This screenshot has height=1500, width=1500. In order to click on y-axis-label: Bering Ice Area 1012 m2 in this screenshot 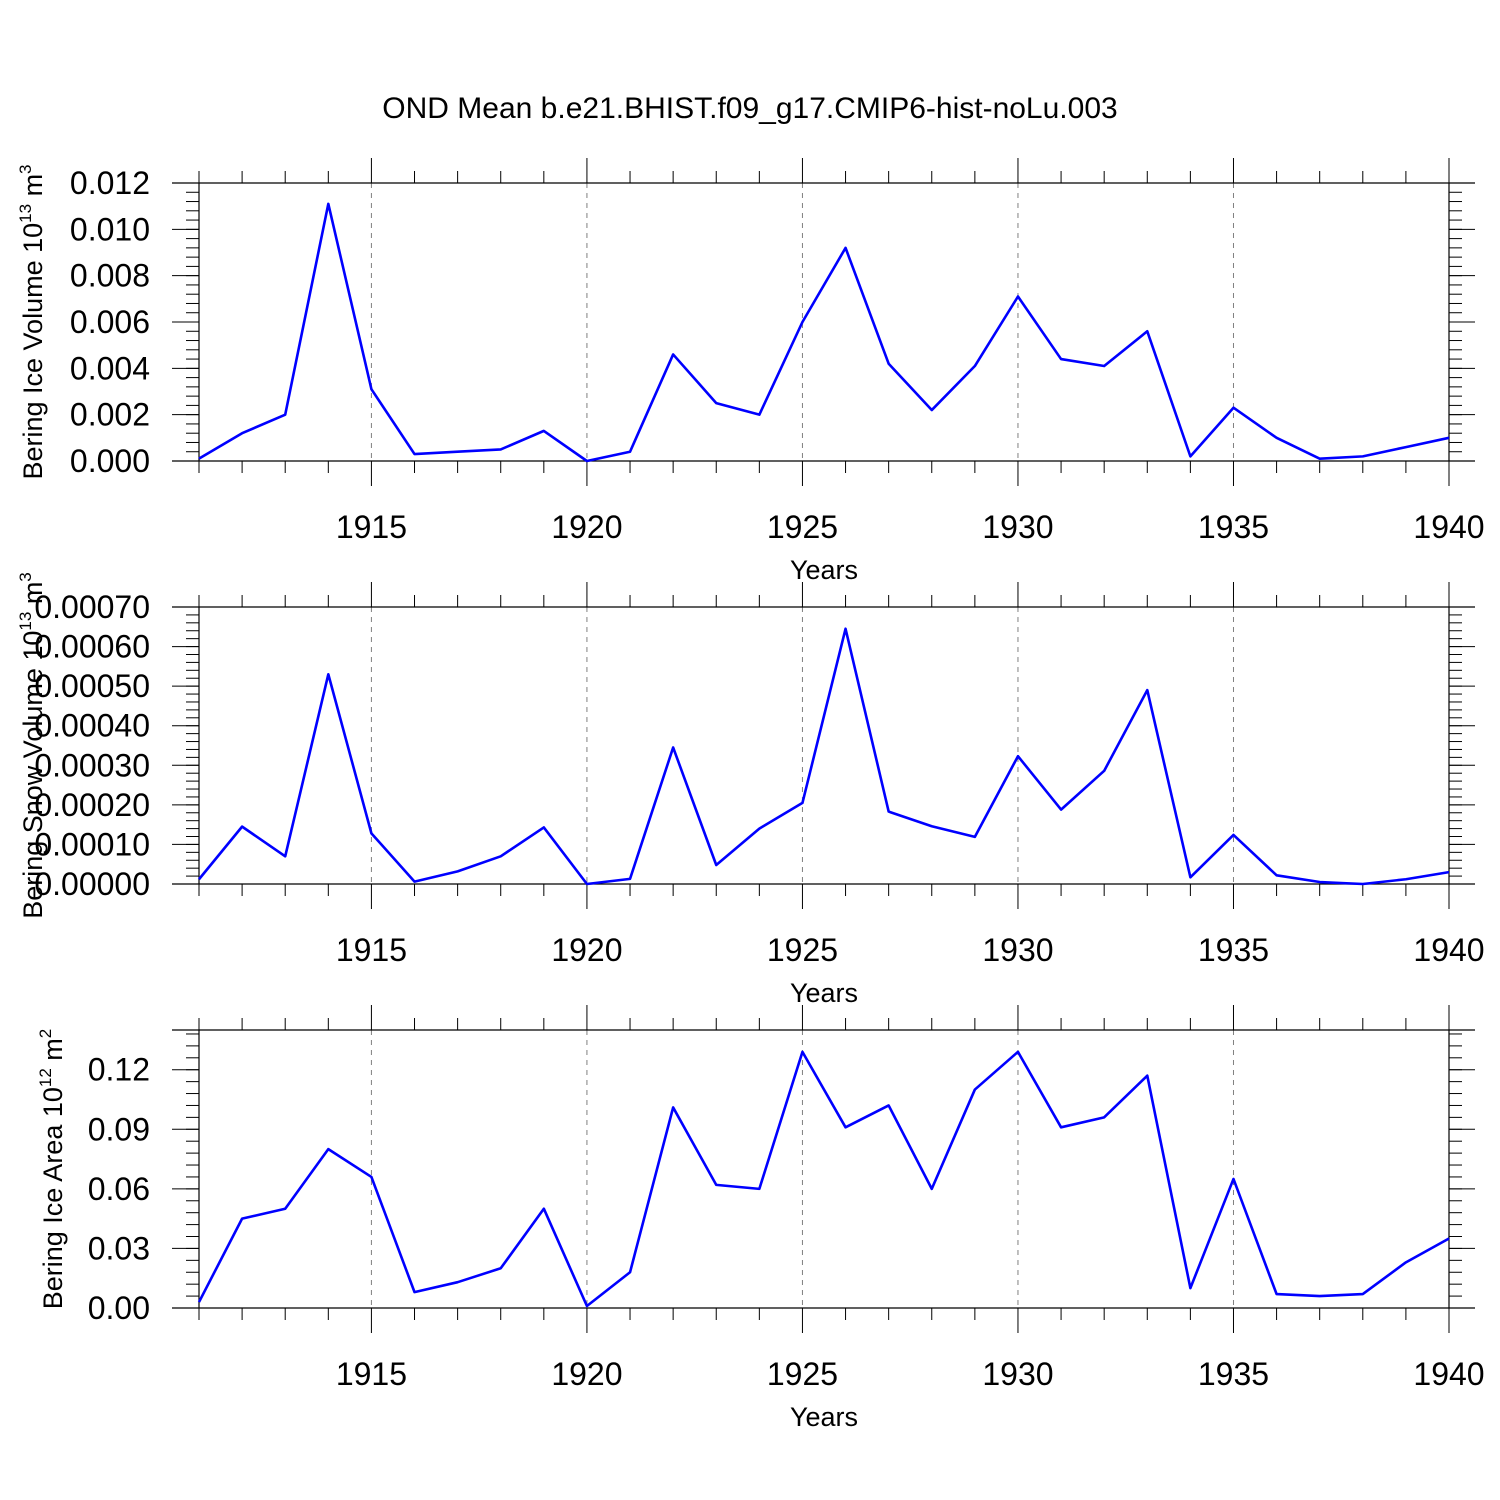, I will do `click(52, 1169)`.